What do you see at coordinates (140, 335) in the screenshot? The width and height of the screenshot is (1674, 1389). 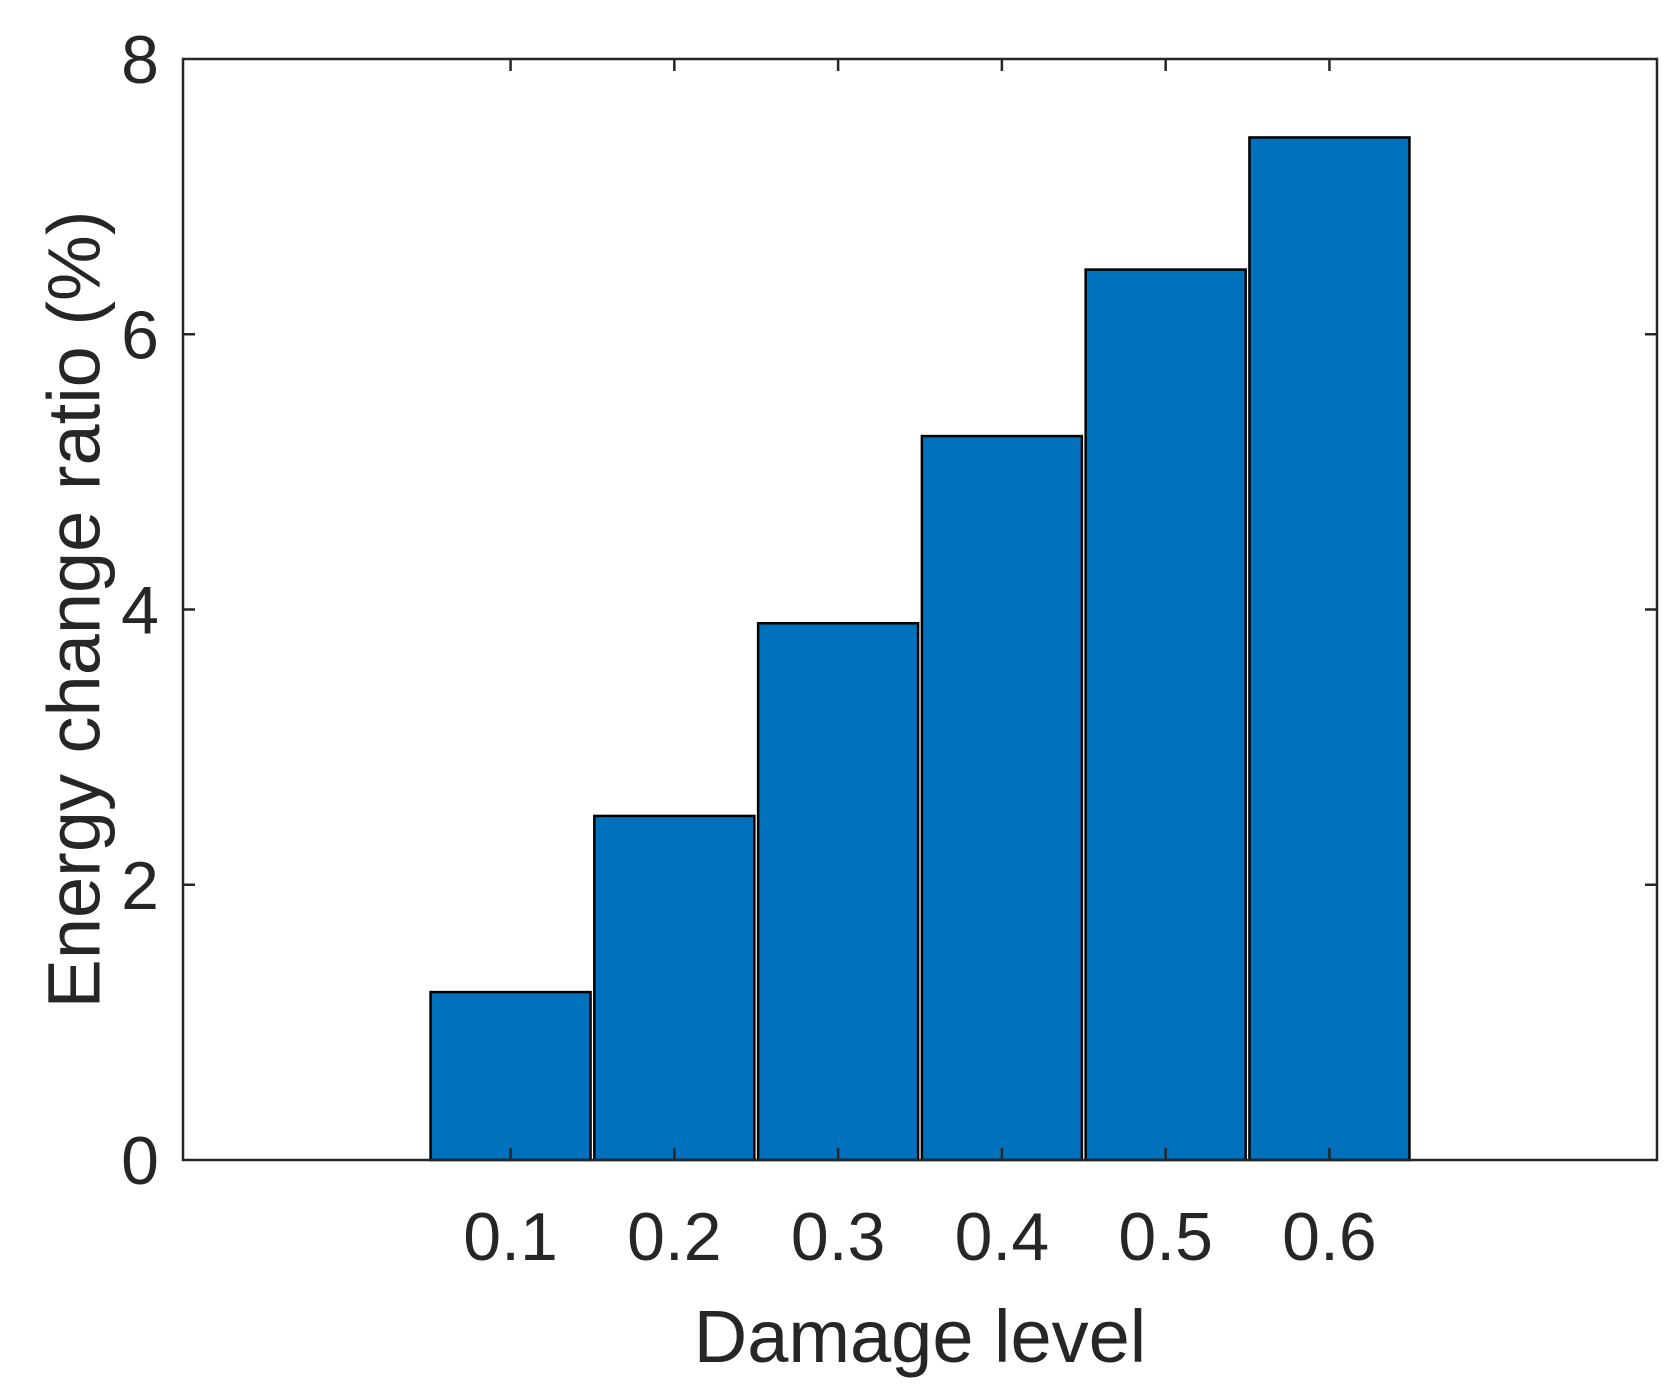 I see `y-tick-label: 6` at bounding box center [140, 335].